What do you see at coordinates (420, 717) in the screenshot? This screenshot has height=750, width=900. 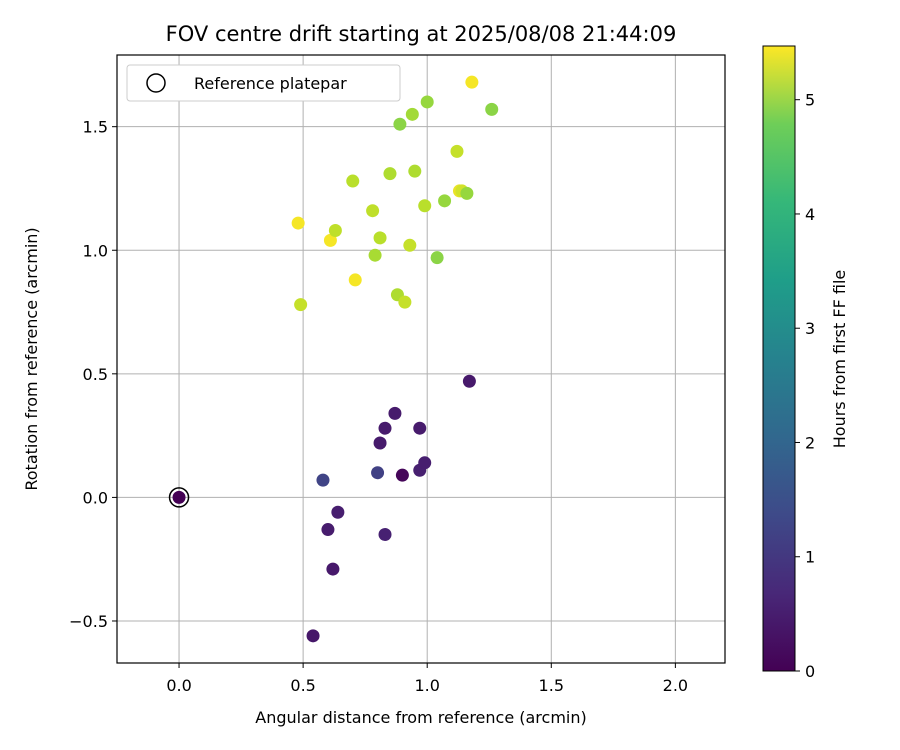 I see `x-axis-label: Angular distance from reference (arcmin)` at bounding box center [420, 717].